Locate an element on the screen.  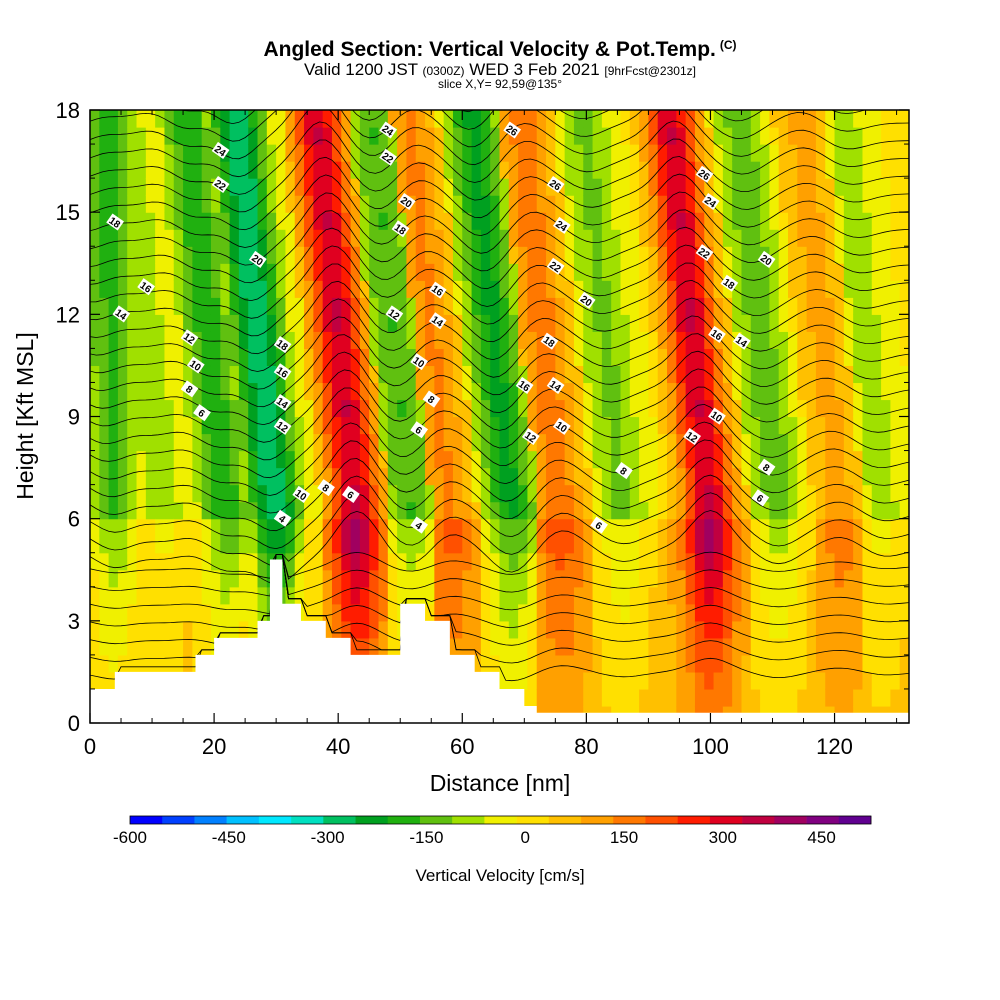
colorbar-tick-label: -600 is located at coordinates (130, 837).